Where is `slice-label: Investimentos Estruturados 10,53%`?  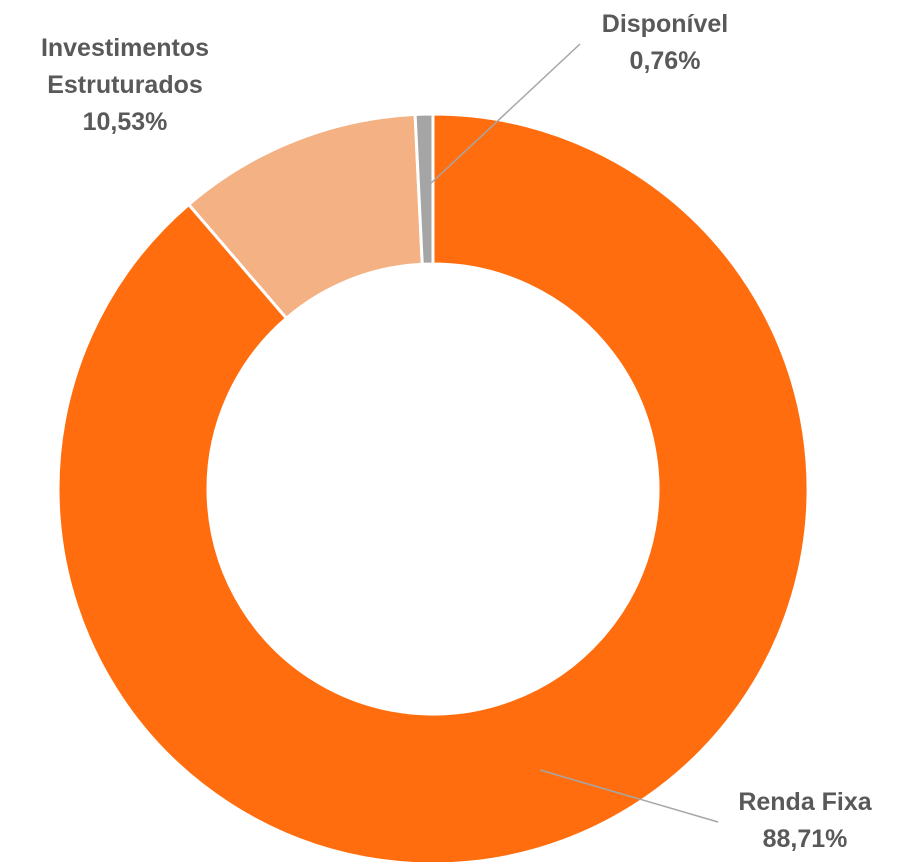 slice-label: Investimentos Estruturados 10,53% is located at coordinates (125, 85).